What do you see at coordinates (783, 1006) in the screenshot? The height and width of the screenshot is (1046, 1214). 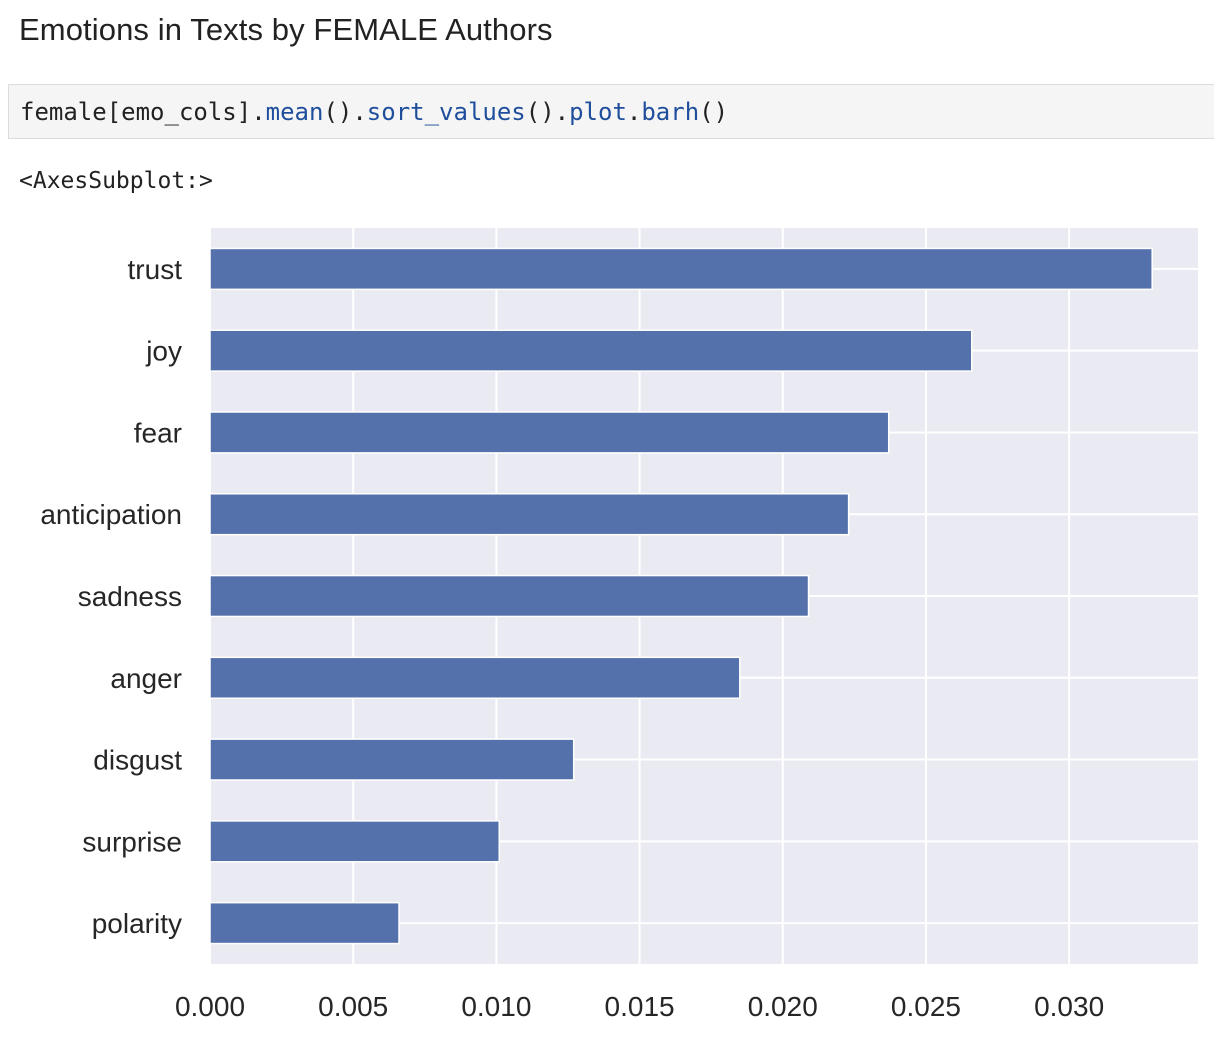 I see `x-tick-label: 0.020` at bounding box center [783, 1006].